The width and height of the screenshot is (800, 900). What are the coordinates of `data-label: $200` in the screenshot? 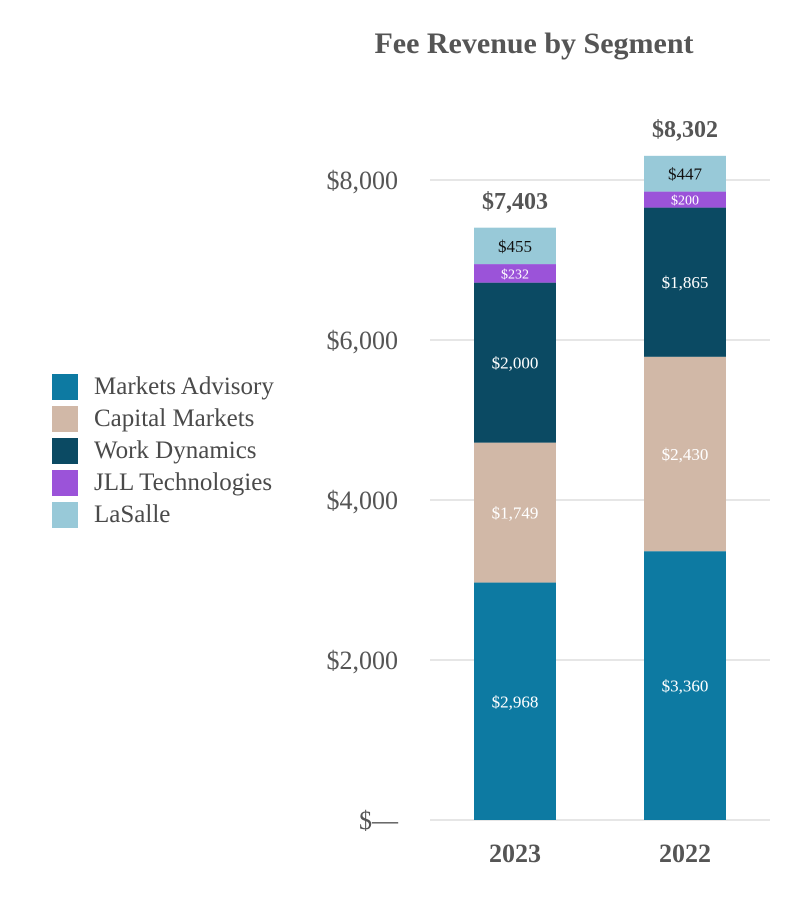 It's located at (685, 201).